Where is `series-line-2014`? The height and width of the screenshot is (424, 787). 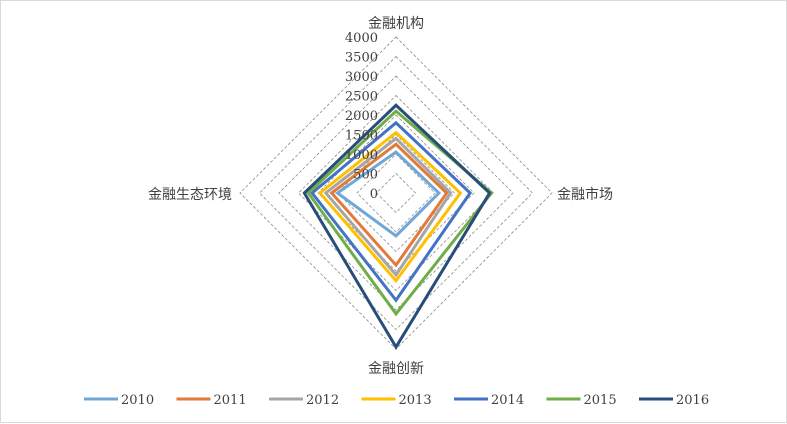 series-line-2014 is located at coordinates (391, 211).